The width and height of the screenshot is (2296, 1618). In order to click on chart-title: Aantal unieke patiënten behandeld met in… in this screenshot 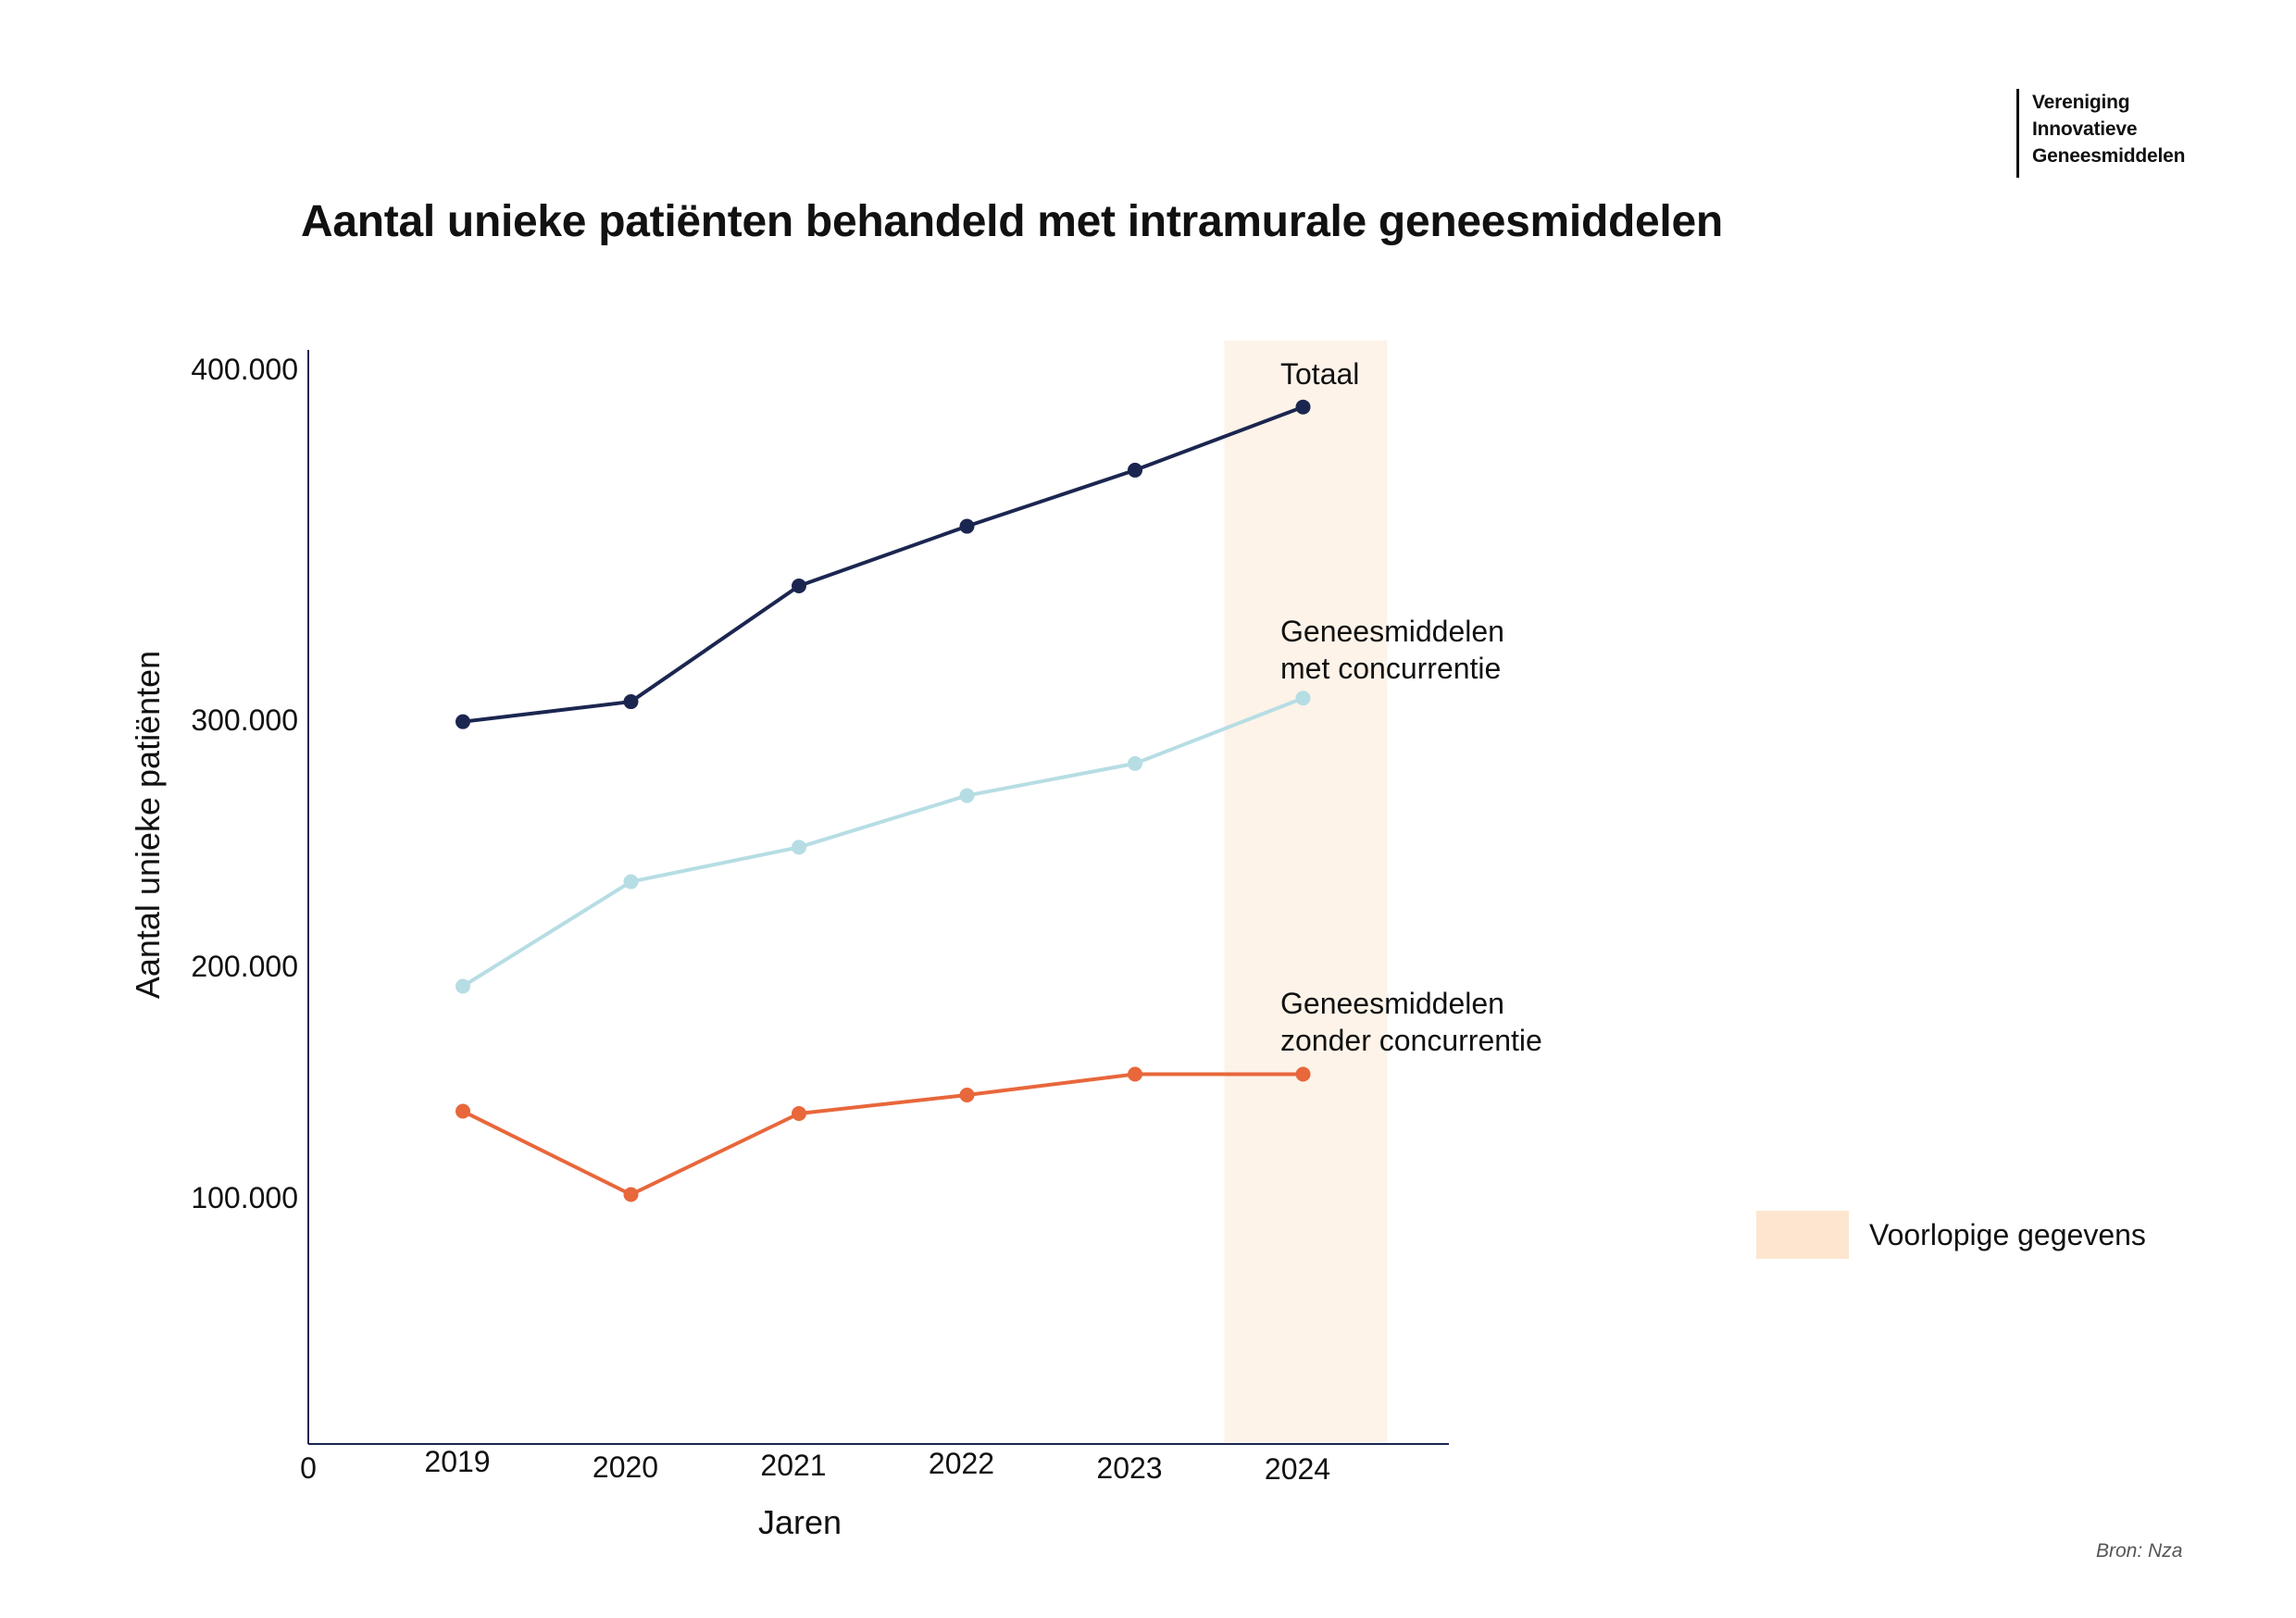, I will do `click(1012, 221)`.